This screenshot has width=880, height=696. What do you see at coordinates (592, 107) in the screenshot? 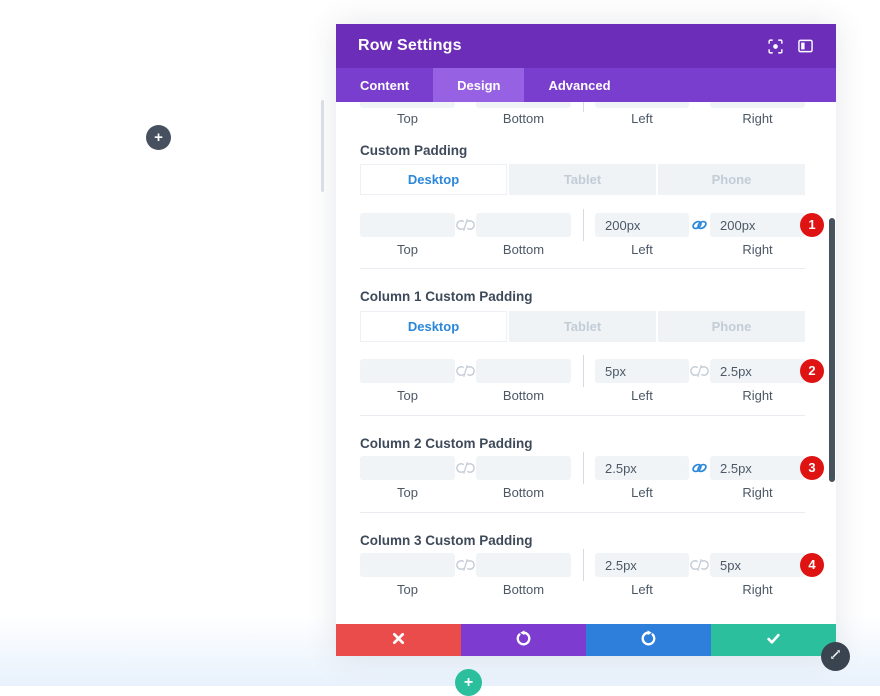
I see `margin-fields-row-clipped` at bounding box center [592, 107].